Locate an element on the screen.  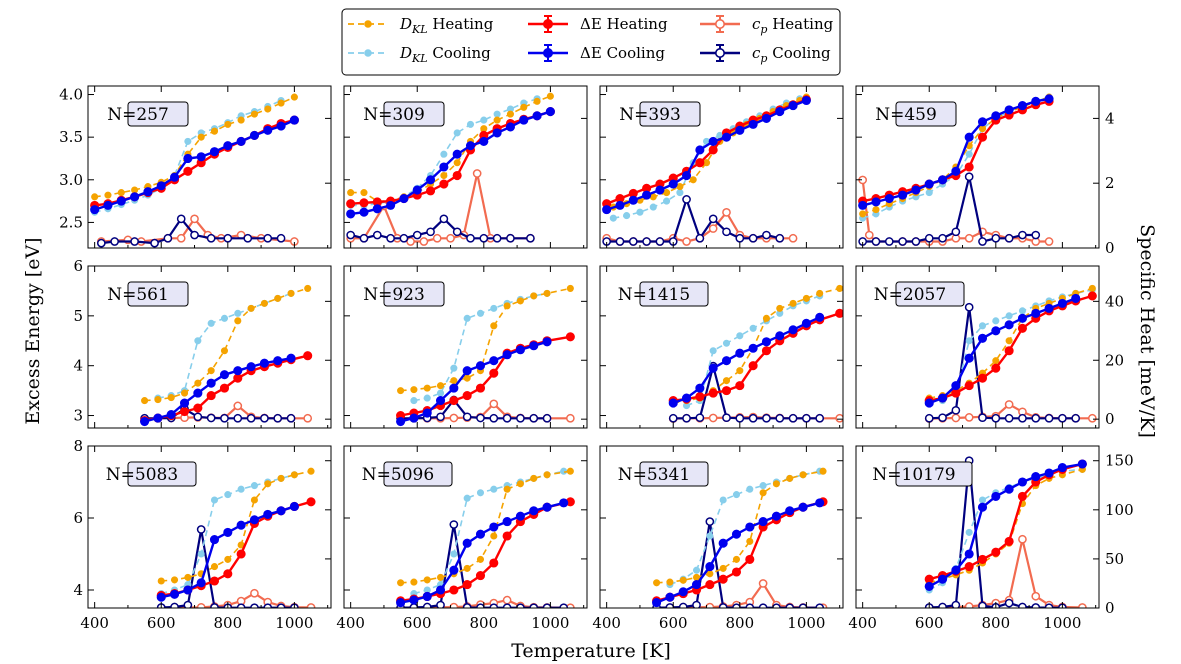
panel-n-2057: 0 20 40 N=2057 is located at coordinates (989, 347).